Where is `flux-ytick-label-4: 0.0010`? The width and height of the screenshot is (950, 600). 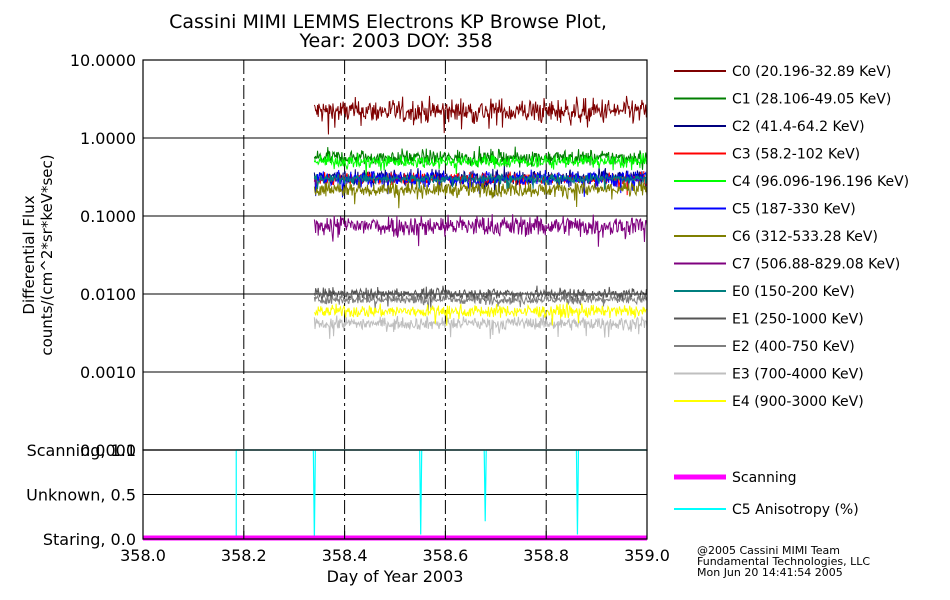
flux-ytick-label-4: 0.0010 is located at coordinates (108, 372).